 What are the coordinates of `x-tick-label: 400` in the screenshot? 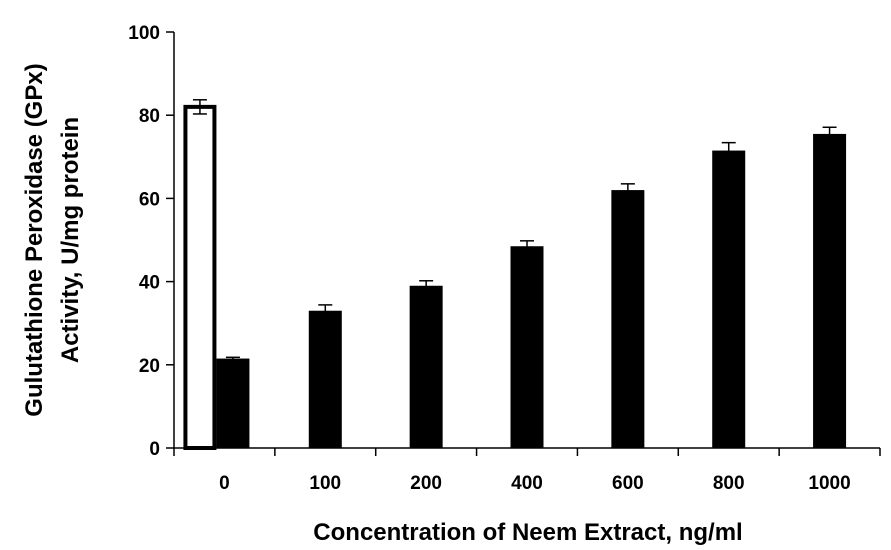 It's located at (527, 483).